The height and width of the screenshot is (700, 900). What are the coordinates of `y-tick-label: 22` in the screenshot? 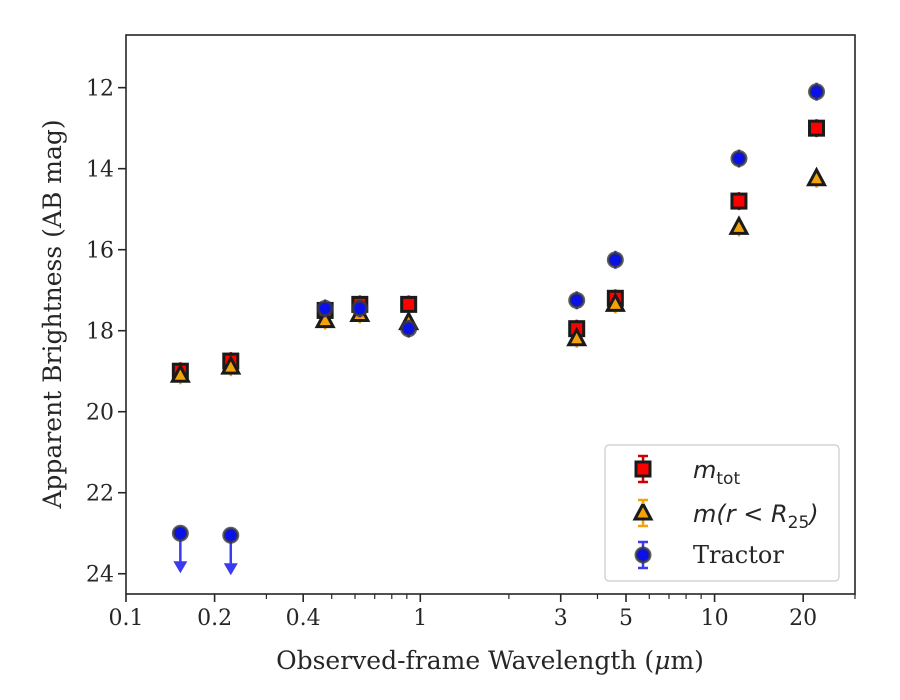 It's located at (100, 494).